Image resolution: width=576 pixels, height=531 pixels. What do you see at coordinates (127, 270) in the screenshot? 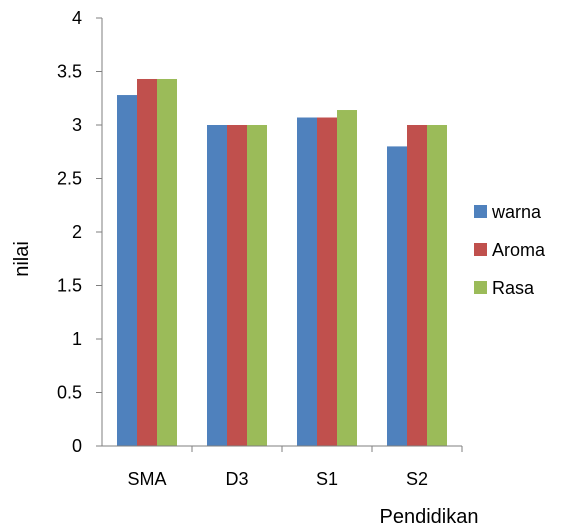
I see `bar-warna-sma` at bounding box center [127, 270].